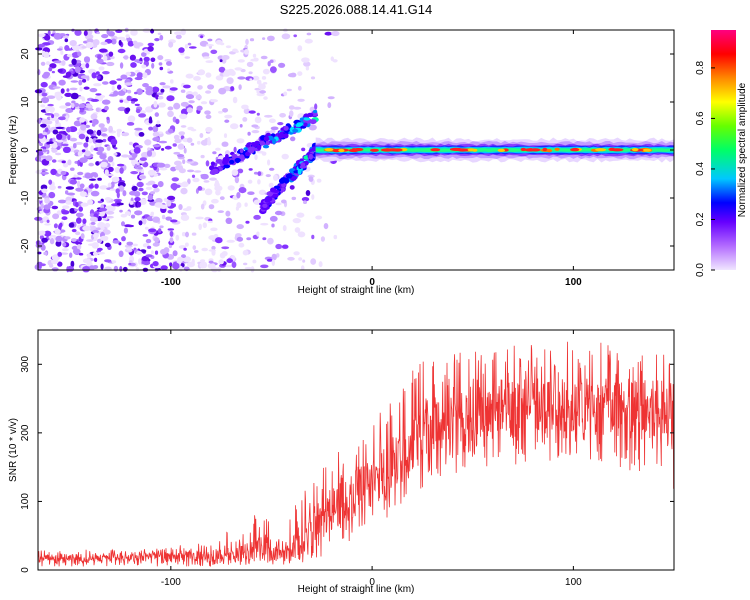 Image resolution: width=750 pixels, height=600 pixels. What do you see at coordinates (25, 364) in the screenshot?
I see `y-tick-label: 300` at bounding box center [25, 364].